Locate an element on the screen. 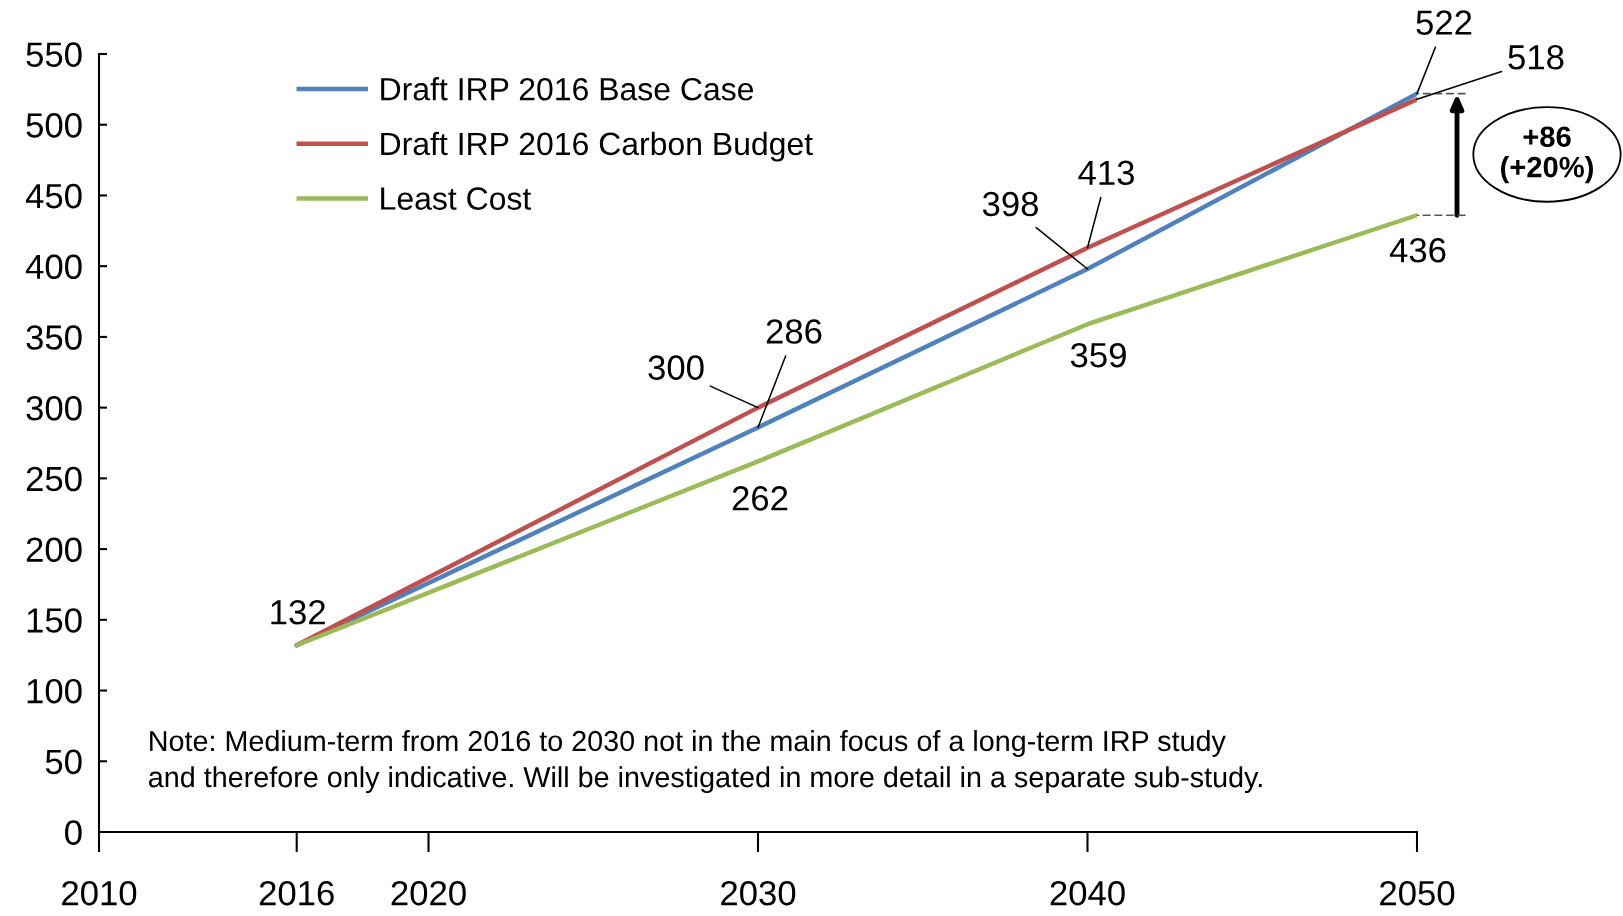 Image resolution: width=1623 pixels, height=916 pixels. data-label: 132 is located at coordinates (298, 612).